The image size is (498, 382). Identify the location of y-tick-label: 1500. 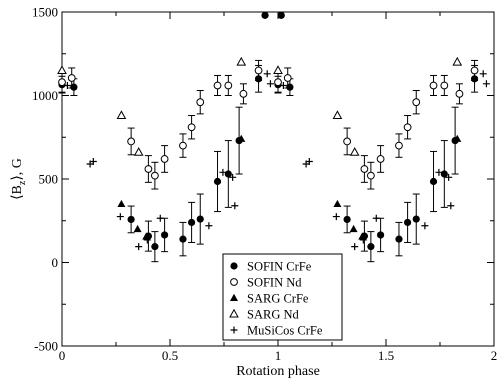
(45, 12).